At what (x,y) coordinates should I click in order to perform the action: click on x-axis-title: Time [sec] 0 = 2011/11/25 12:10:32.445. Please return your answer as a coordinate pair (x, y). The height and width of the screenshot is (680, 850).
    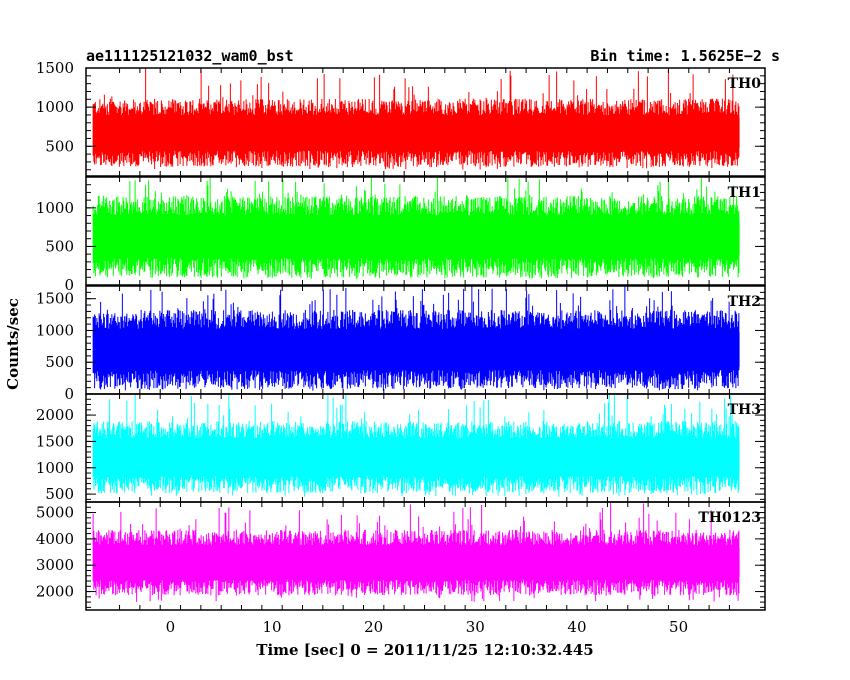
    Looking at the image, I should click on (424, 650).